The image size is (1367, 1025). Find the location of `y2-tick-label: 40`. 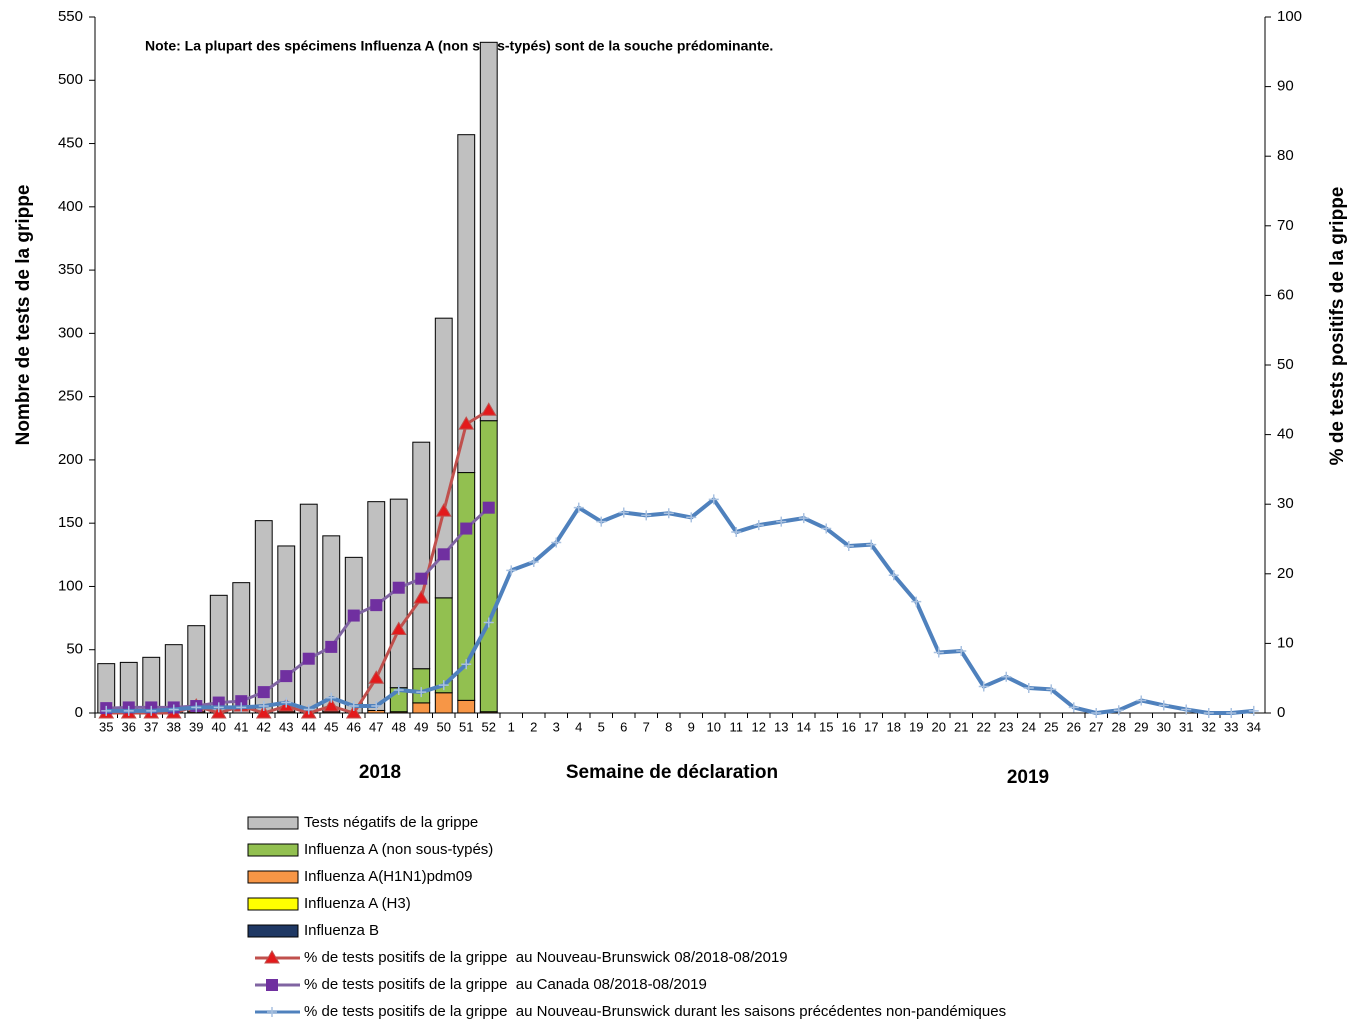

y2-tick-label: 40 is located at coordinates (1285, 434).